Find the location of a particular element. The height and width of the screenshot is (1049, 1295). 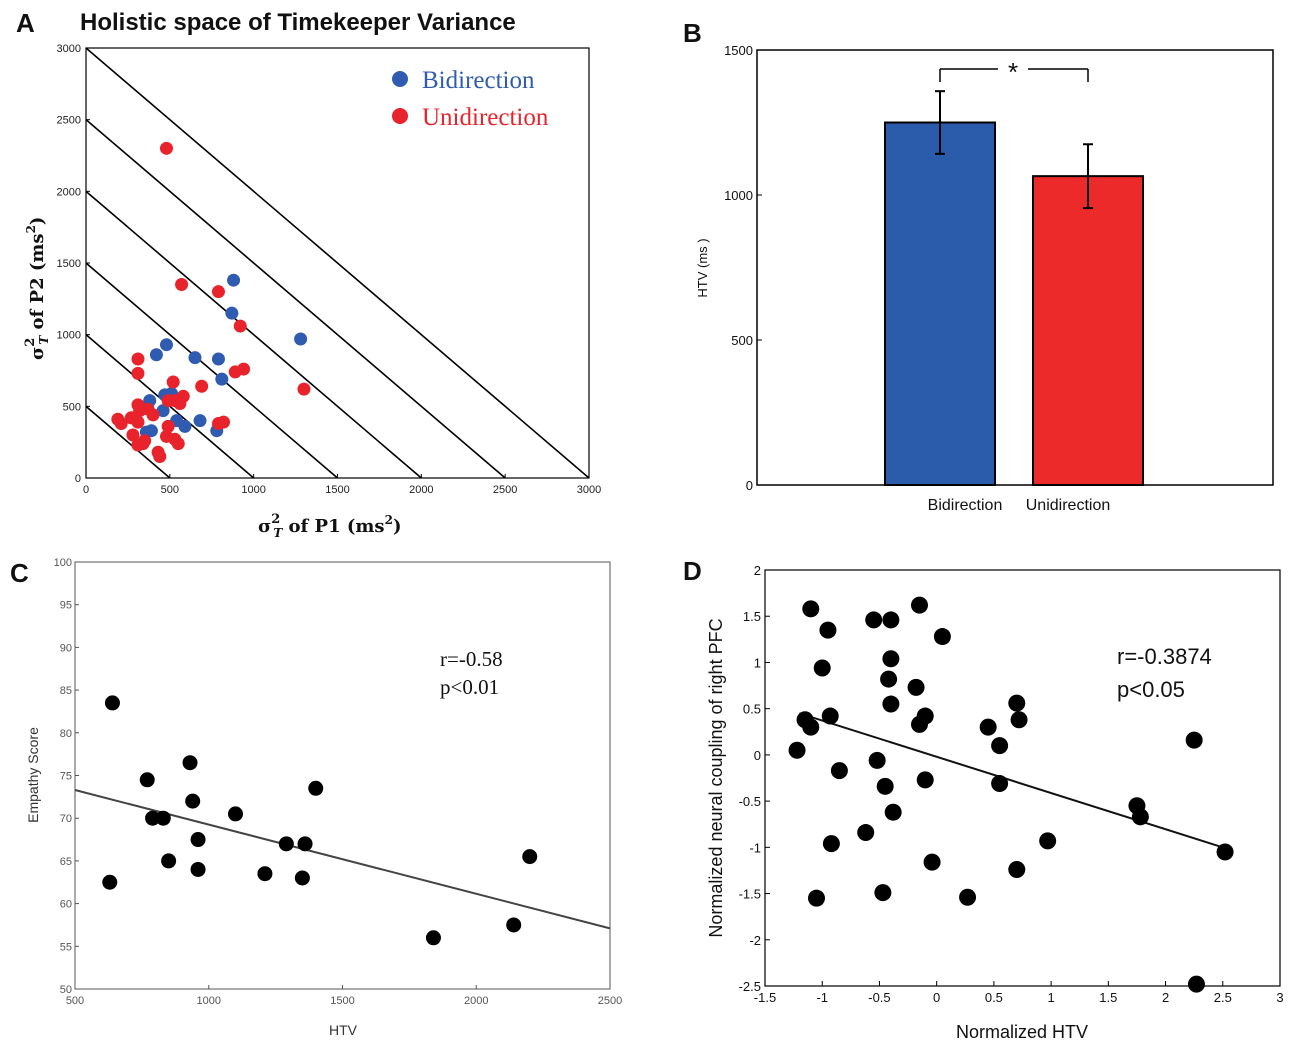

y-tick-label: 75 is located at coordinates (66, 777).